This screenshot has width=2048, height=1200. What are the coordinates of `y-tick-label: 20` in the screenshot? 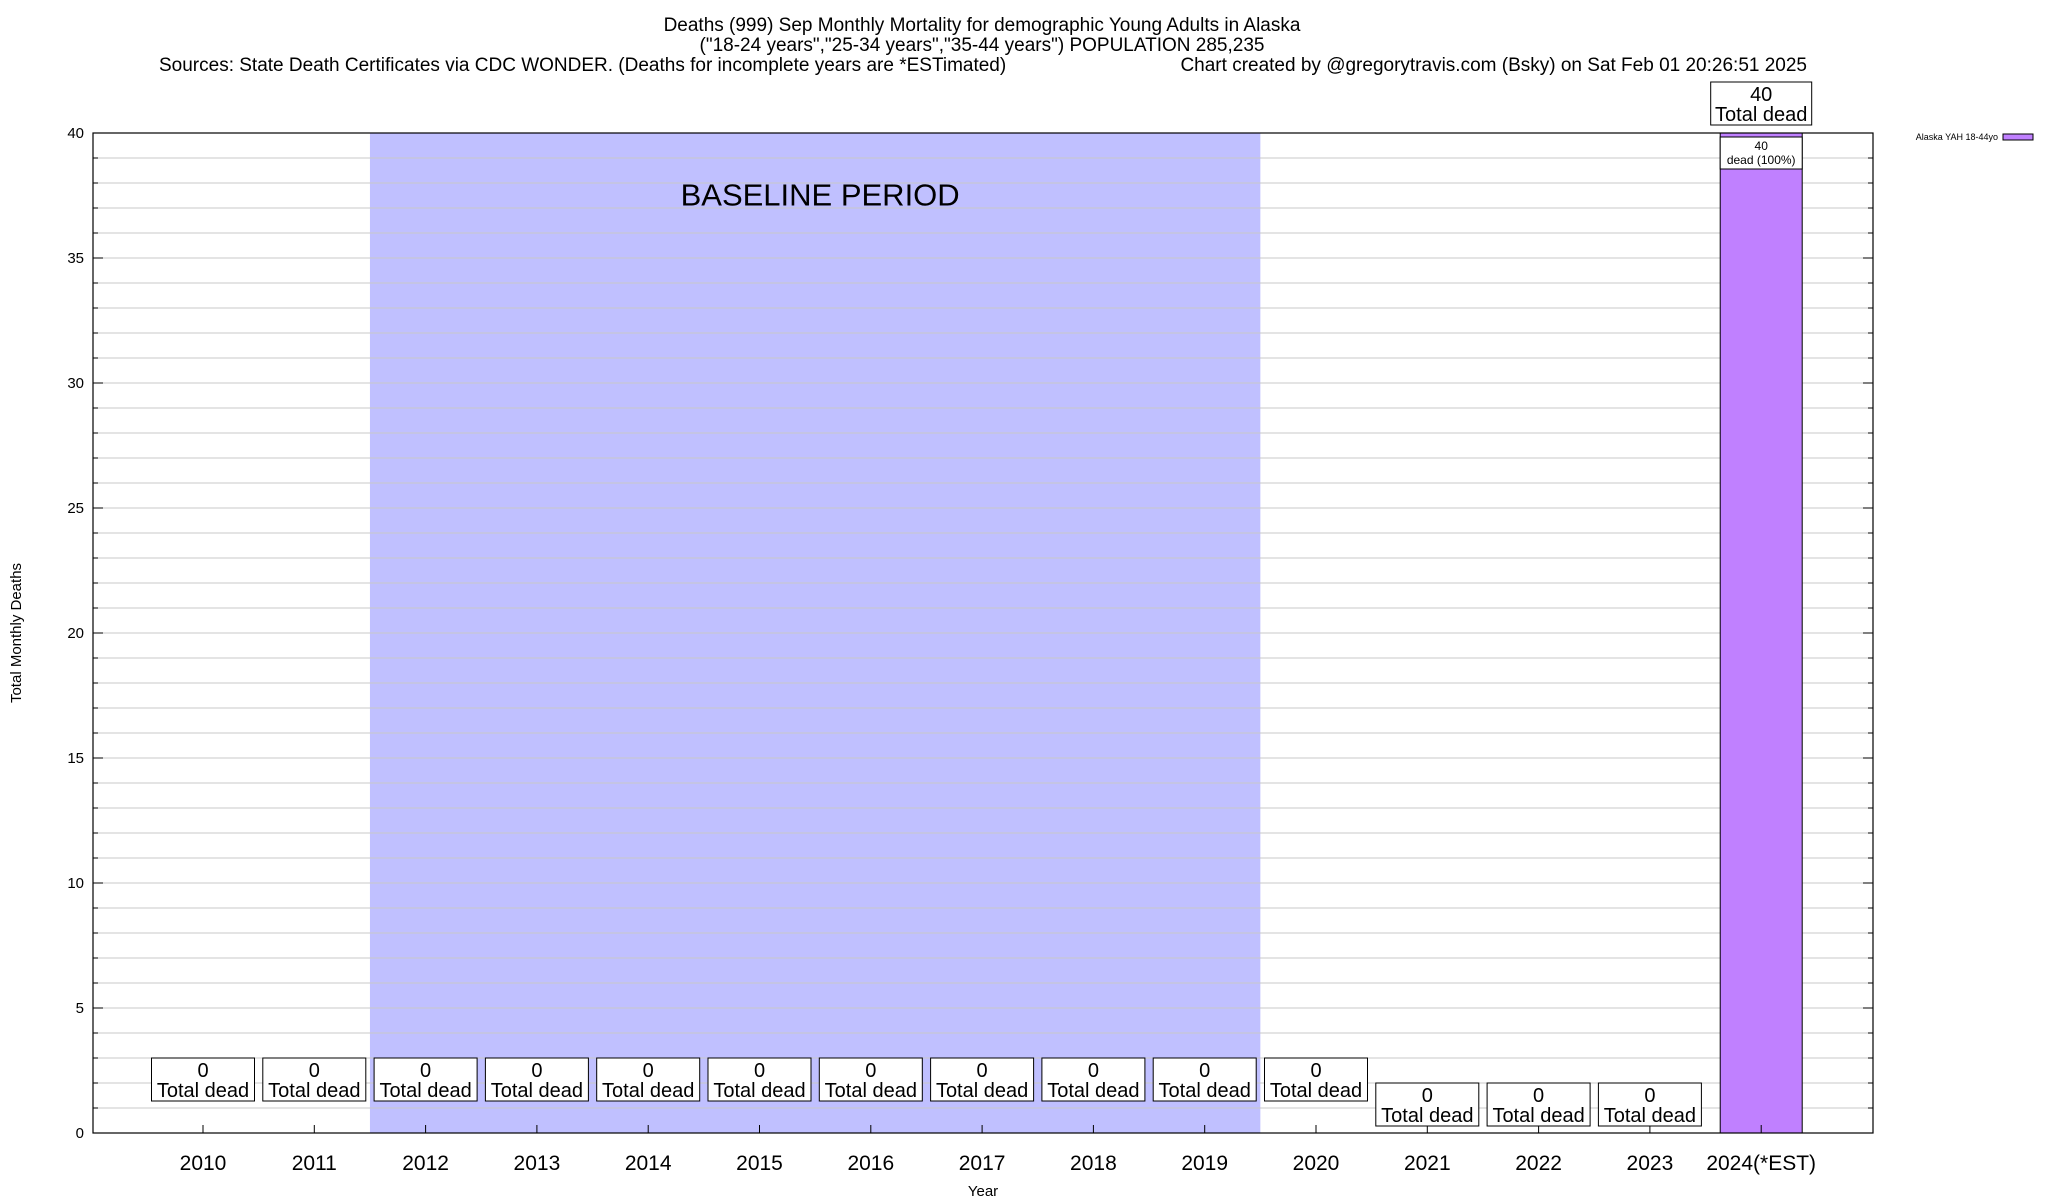 It's located at (75, 633).